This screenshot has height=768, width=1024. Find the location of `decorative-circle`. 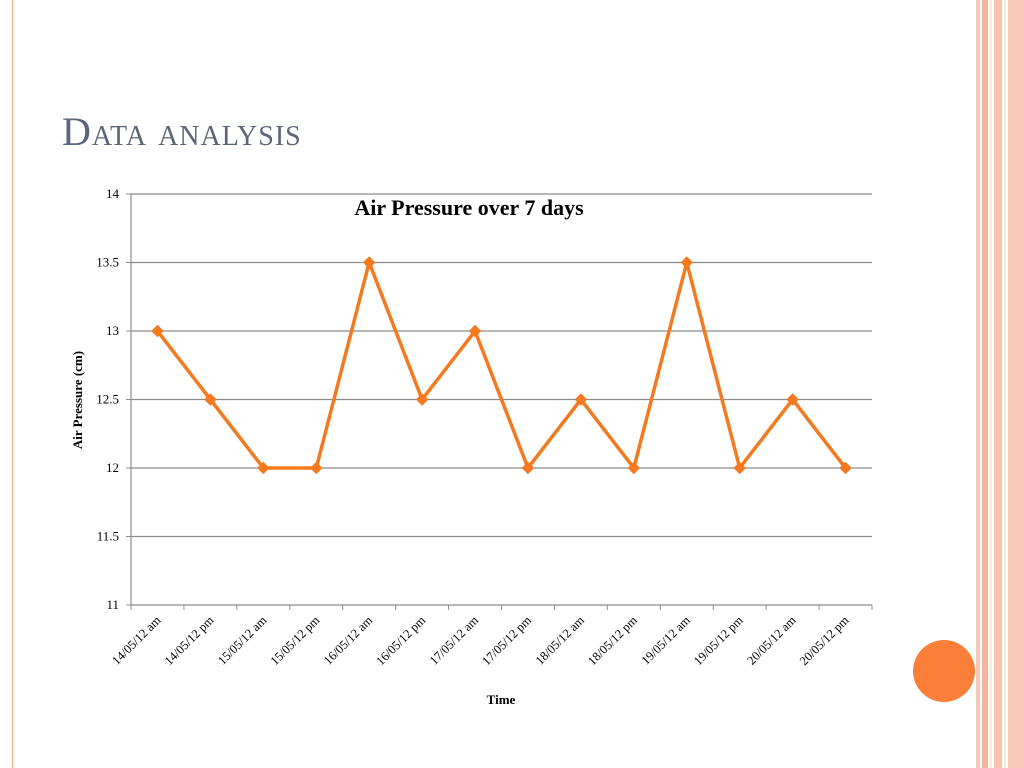

decorative-circle is located at coordinates (944, 671).